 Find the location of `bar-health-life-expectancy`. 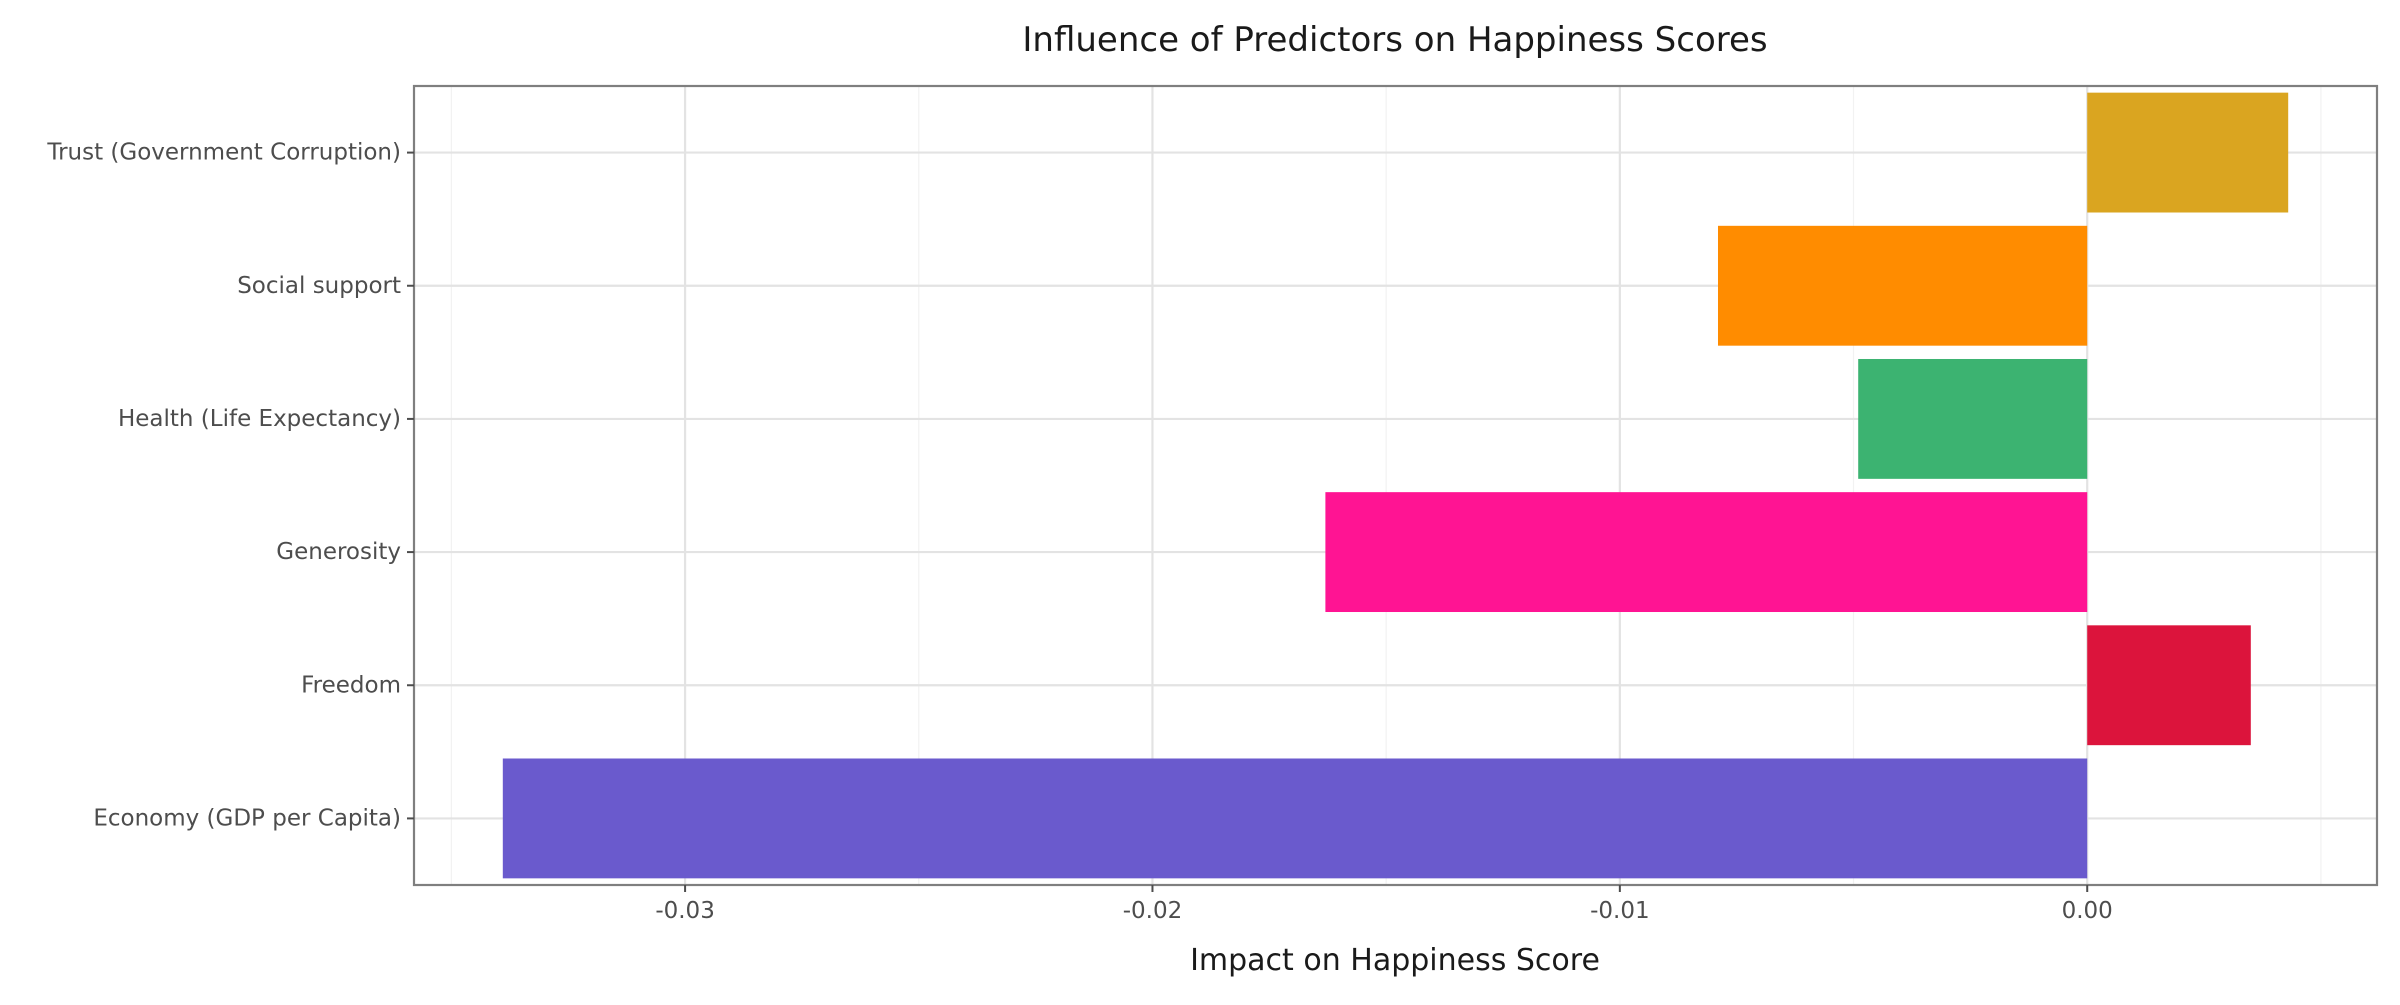

bar-health-life-expectancy is located at coordinates (1973, 418).